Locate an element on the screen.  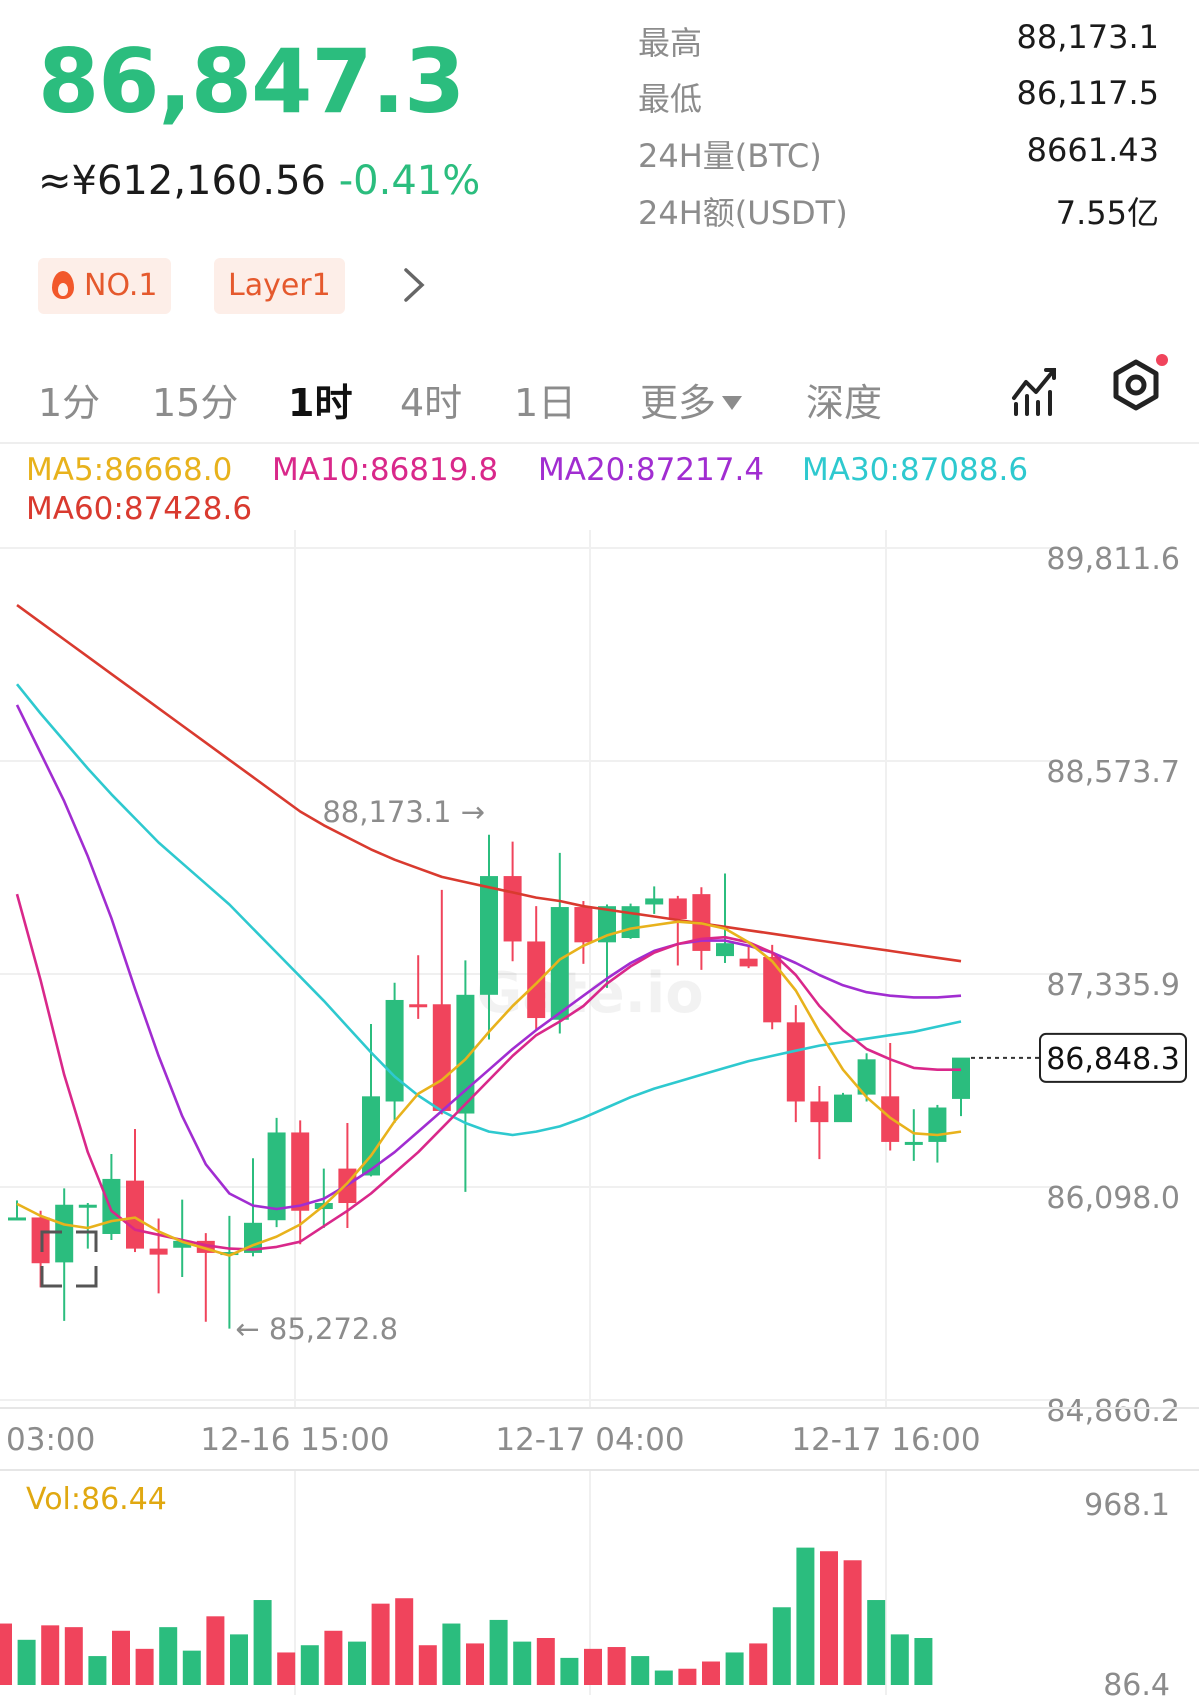
volume-label: Vol:86.44 is located at coordinates (96, 1499).